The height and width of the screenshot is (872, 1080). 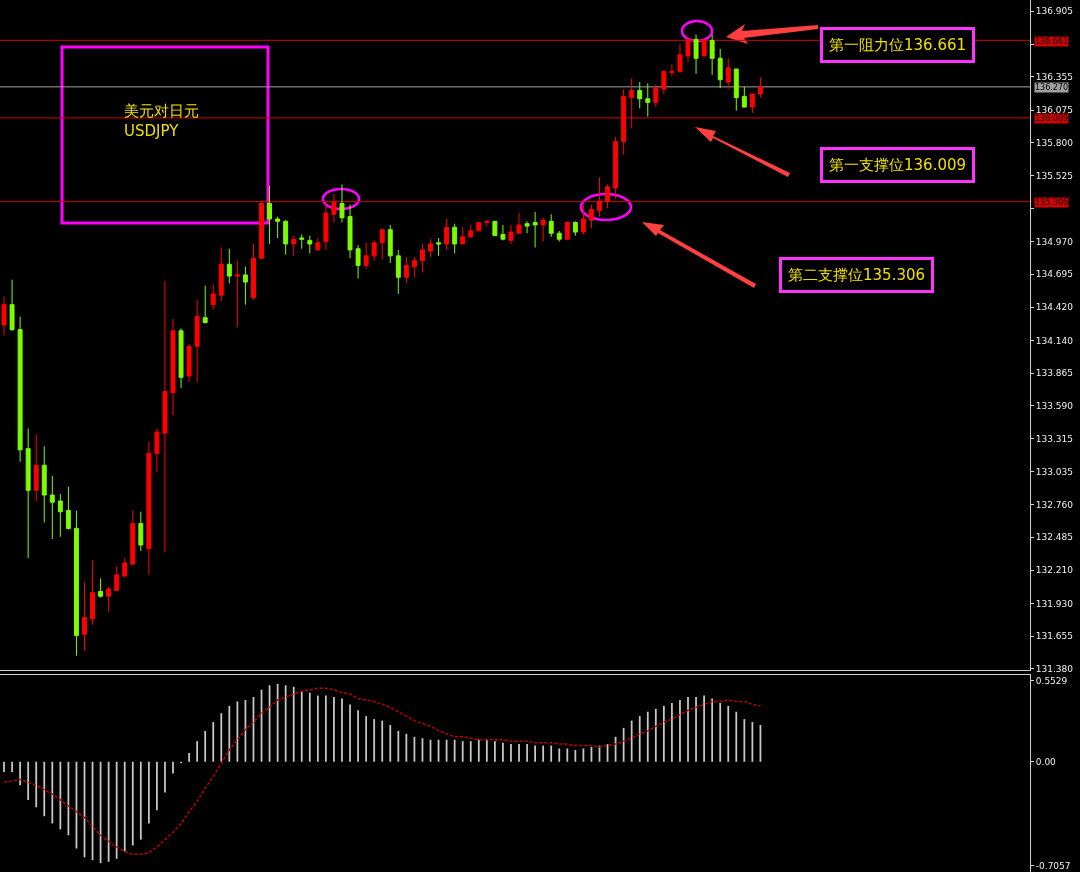 What do you see at coordinates (1054, 405) in the screenshot?
I see `y-tick-label: 133.590` at bounding box center [1054, 405].